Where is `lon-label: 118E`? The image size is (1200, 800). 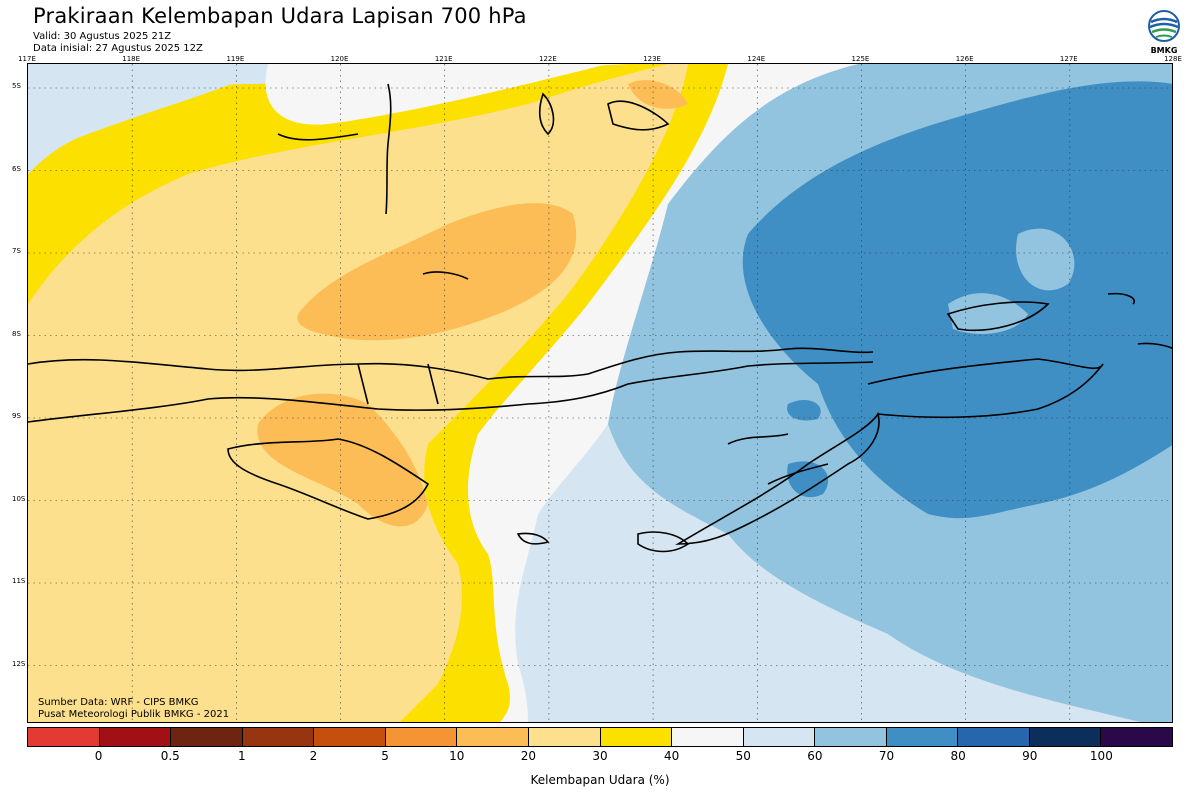
lon-label: 118E is located at coordinates (131, 59).